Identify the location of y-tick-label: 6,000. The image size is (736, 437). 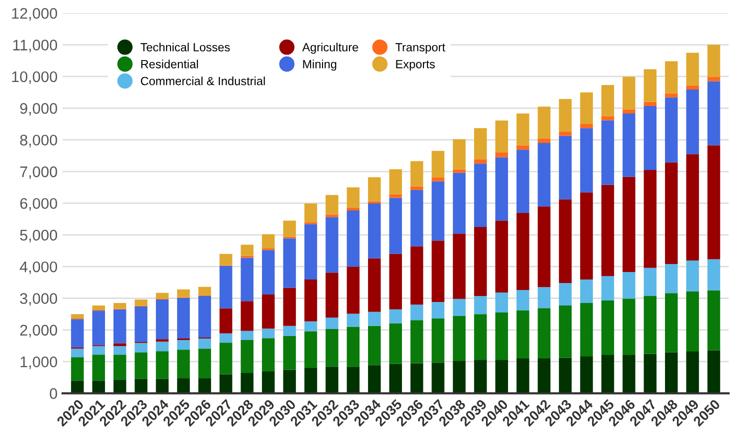
(39, 204).